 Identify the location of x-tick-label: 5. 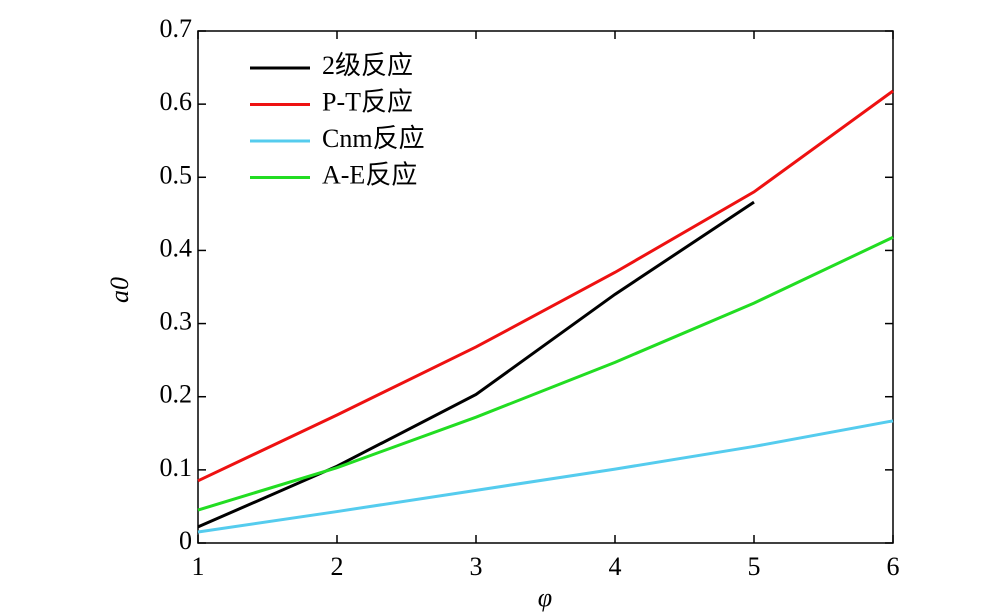
(754, 566).